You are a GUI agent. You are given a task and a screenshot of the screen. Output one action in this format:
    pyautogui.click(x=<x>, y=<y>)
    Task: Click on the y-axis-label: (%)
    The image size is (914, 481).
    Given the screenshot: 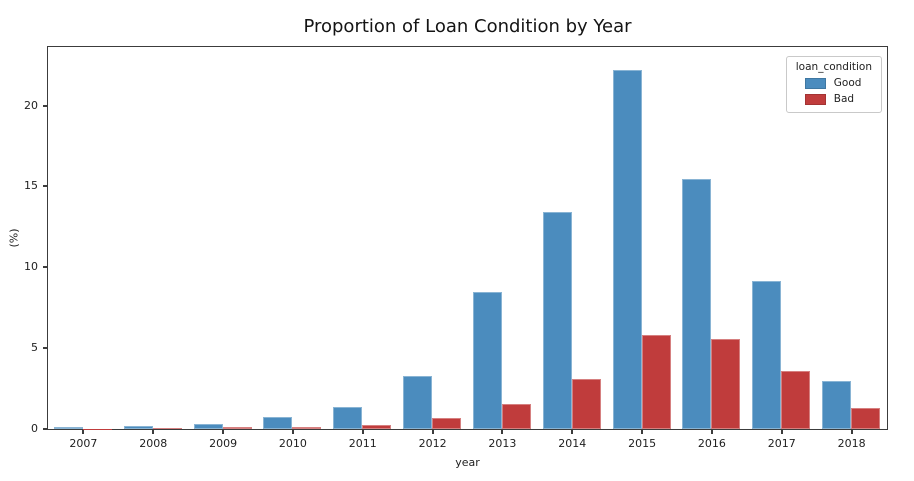 What is the action you would take?
    pyautogui.click(x=14, y=238)
    